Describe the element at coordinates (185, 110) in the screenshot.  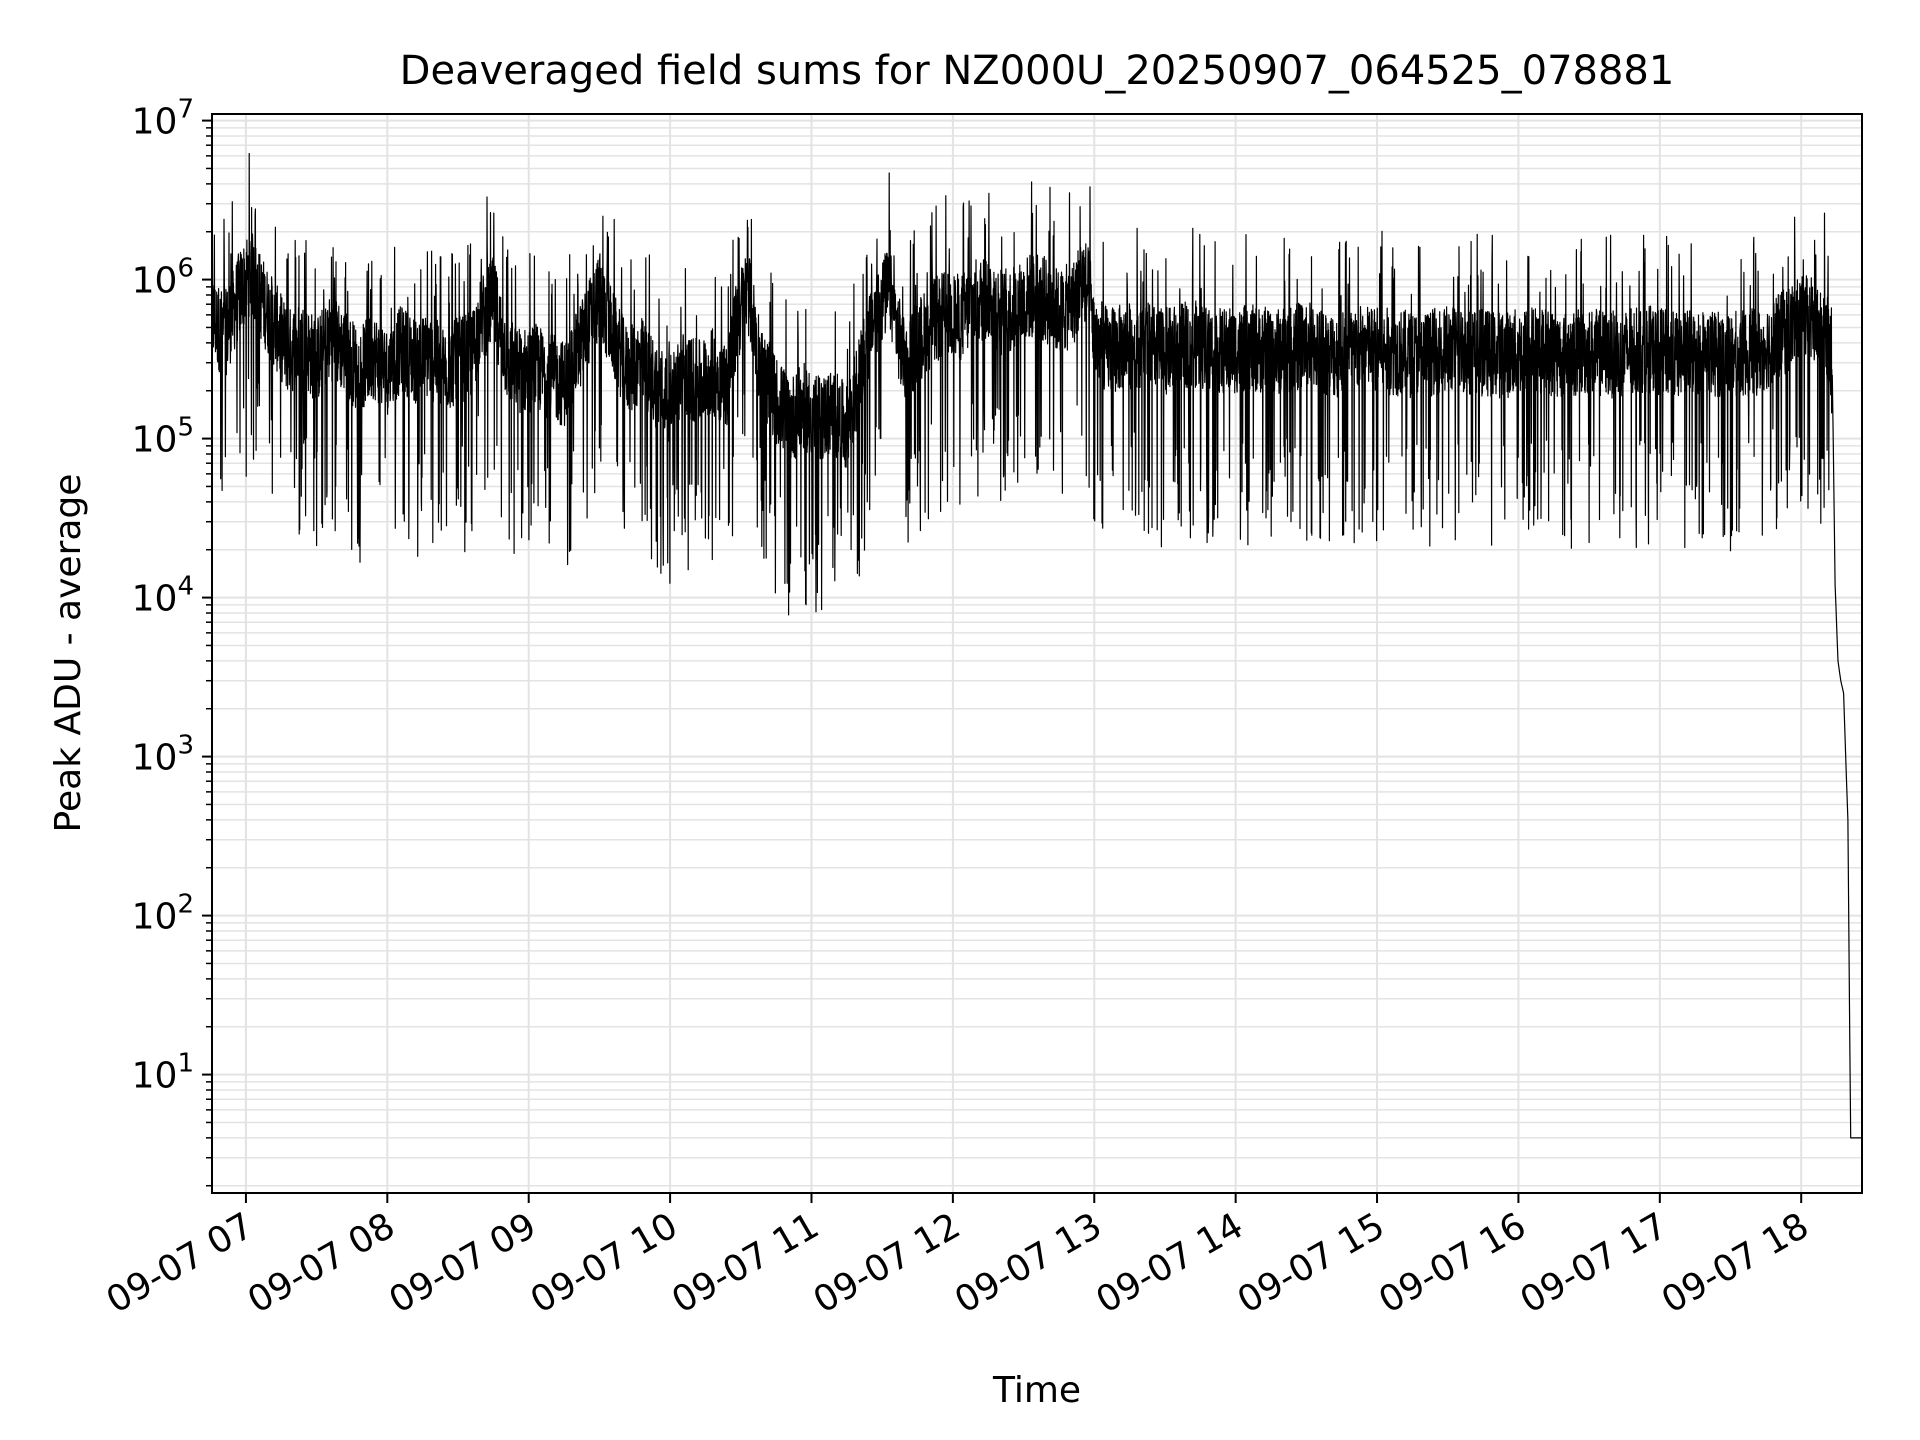
I see `y-tick-label-exponent: 7` at that location.